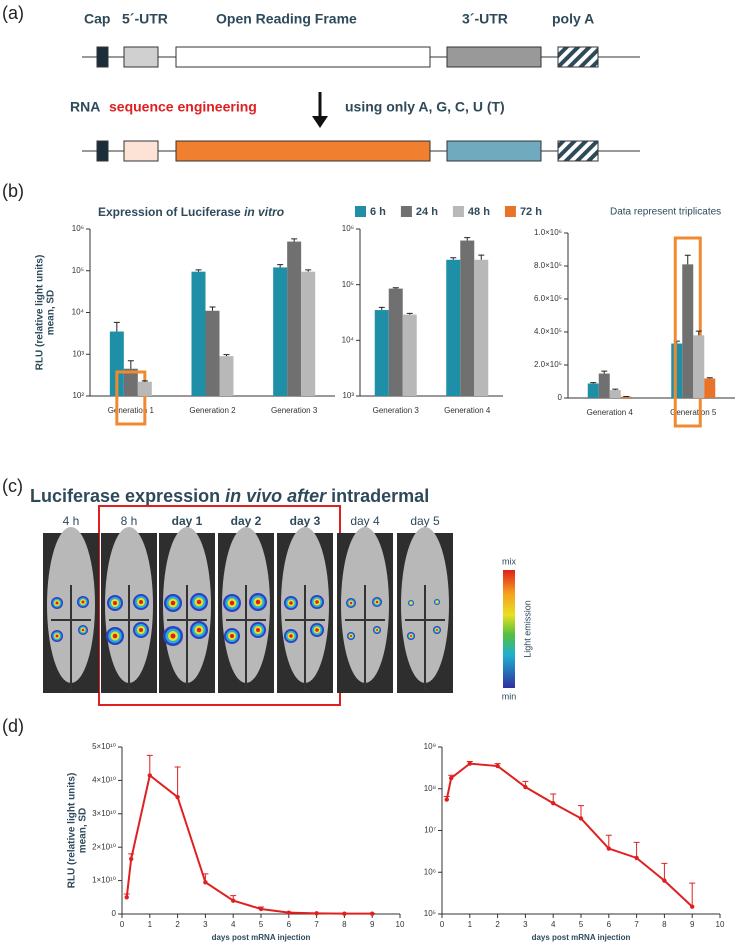 This screenshot has height=947, width=745. Describe the element at coordinates (494, 151) in the screenshot. I see `utr3` at that location.